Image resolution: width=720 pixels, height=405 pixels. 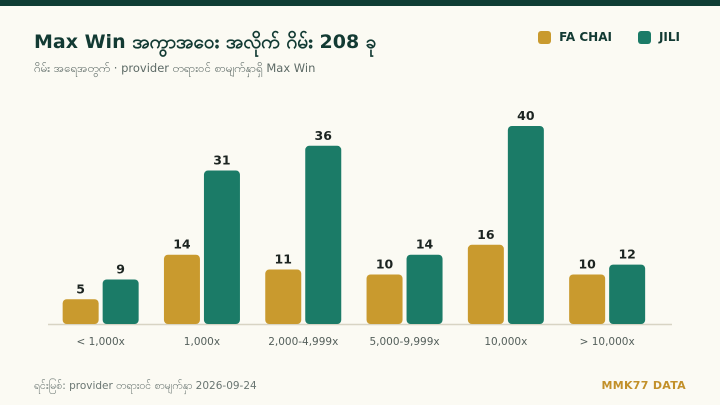 What do you see at coordinates (283, 259) in the screenshot?
I see `value-label-fa-chai-2: 11` at bounding box center [283, 259].